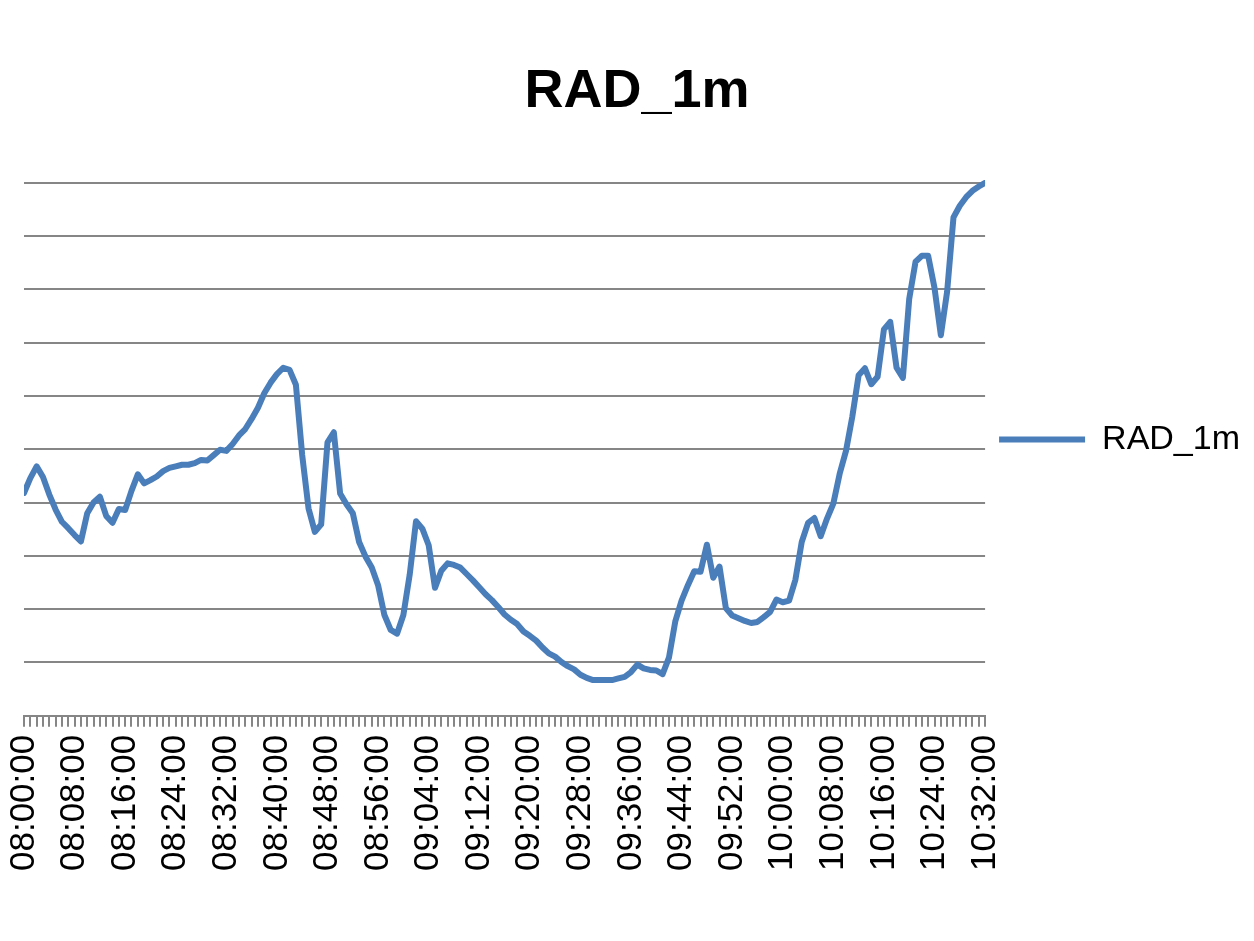 This screenshot has height=941, width=1254. What do you see at coordinates (173, 803) in the screenshot?
I see `x-tick-label: 08:24:00` at bounding box center [173, 803].